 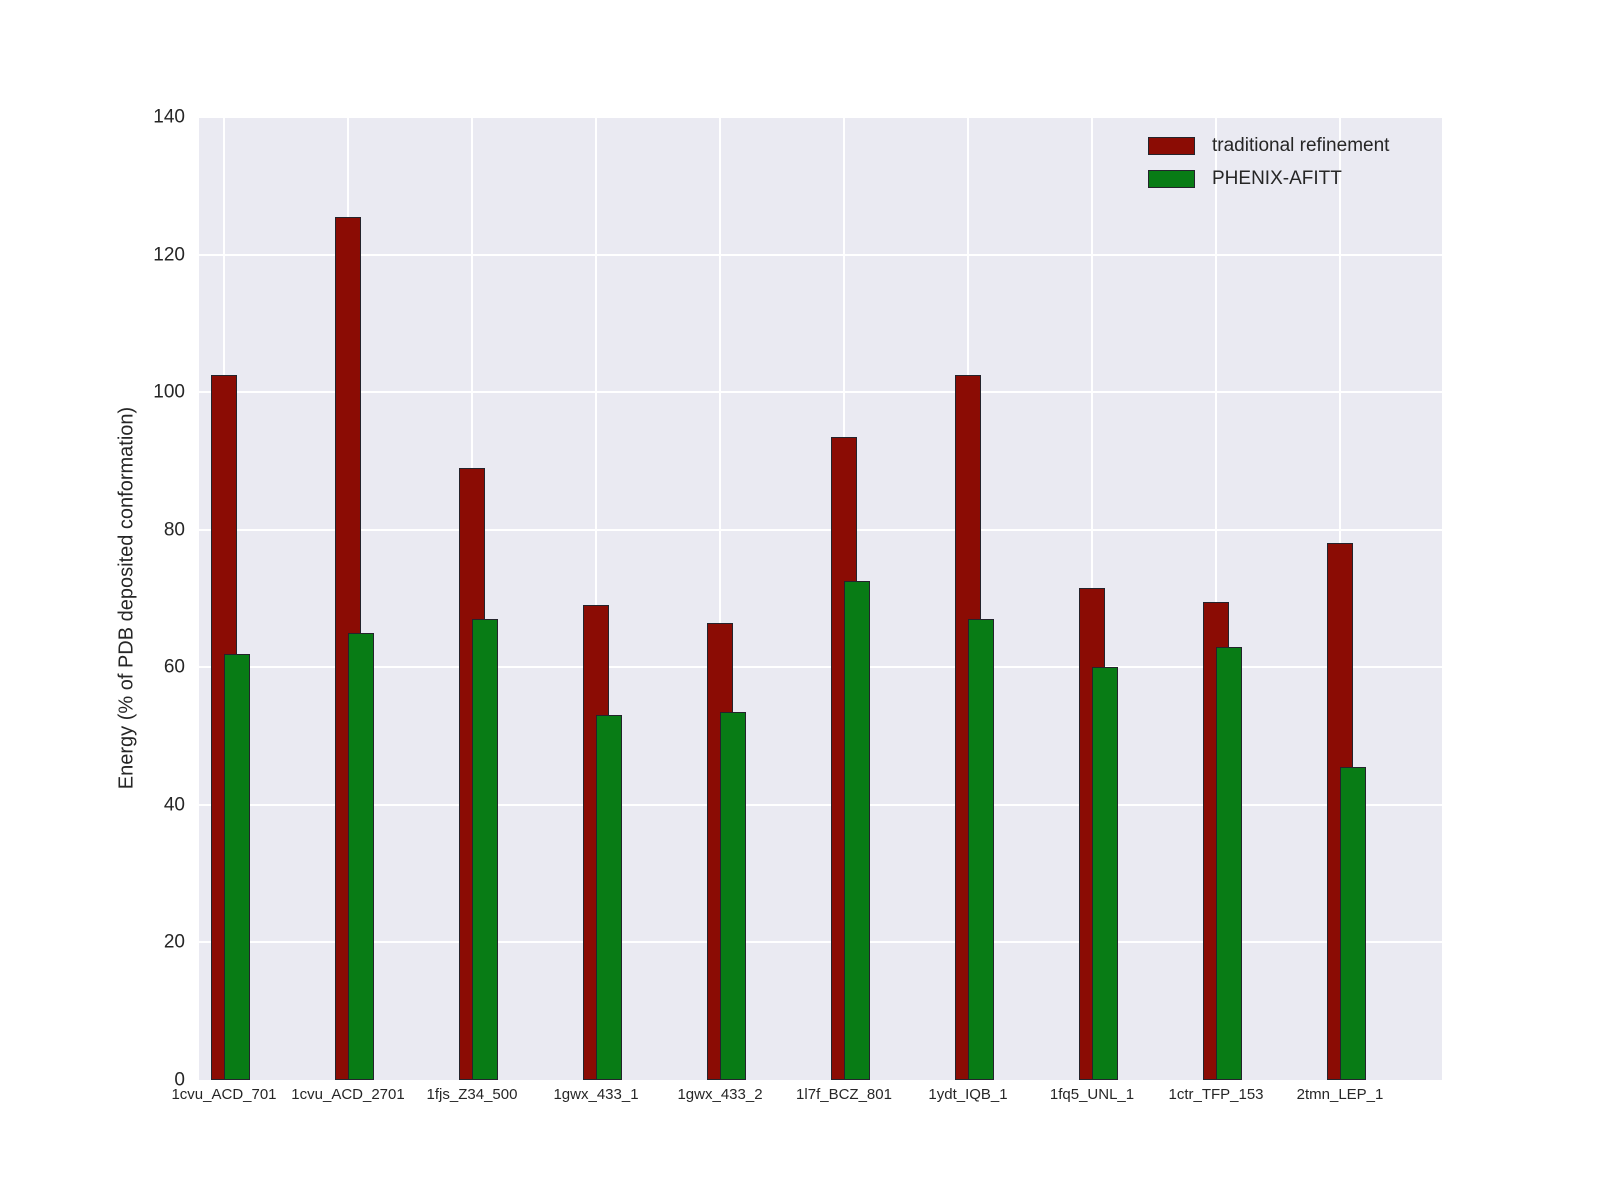 I want to click on legend-label-phenix-afitt: PHENIX-AFITT, so click(x=1277, y=178).